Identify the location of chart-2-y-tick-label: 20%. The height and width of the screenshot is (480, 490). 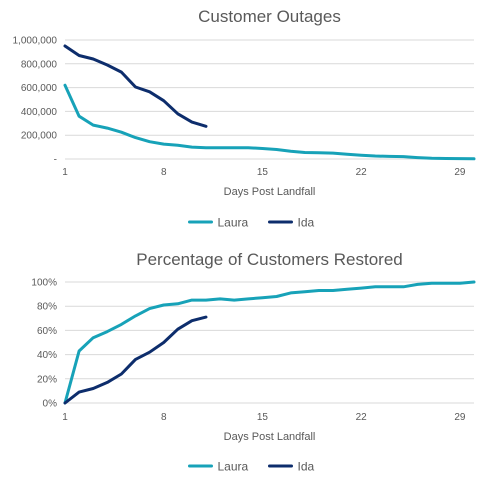
(47, 379).